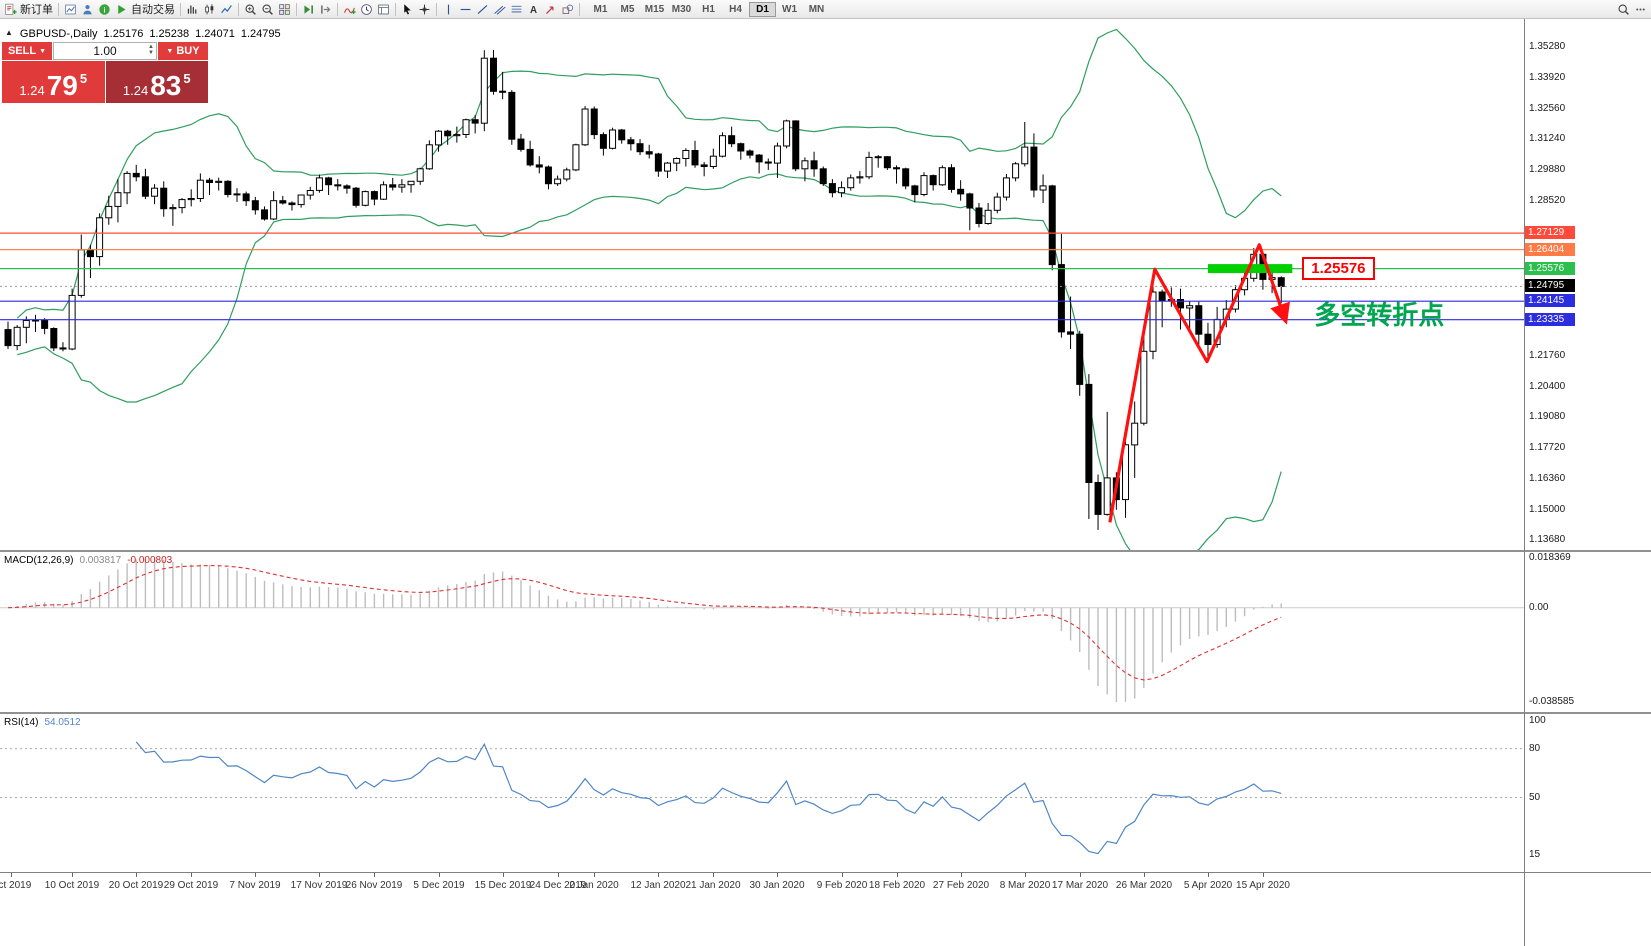 Image resolution: width=1651 pixels, height=946 pixels. What do you see at coordinates (215, 34) in the screenshot?
I see `ohlc-low: 1.24071` at bounding box center [215, 34].